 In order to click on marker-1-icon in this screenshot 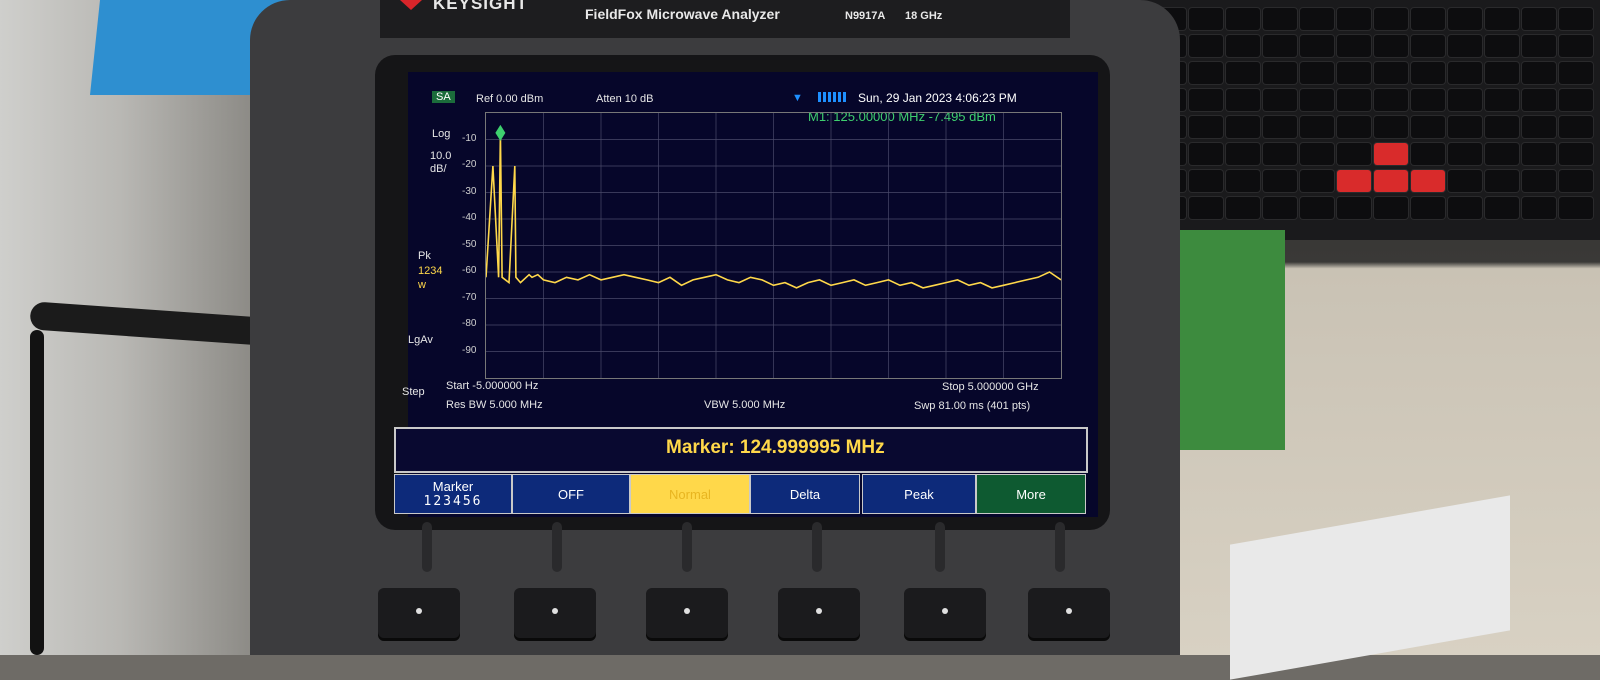, I will do `click(500, 132)`.